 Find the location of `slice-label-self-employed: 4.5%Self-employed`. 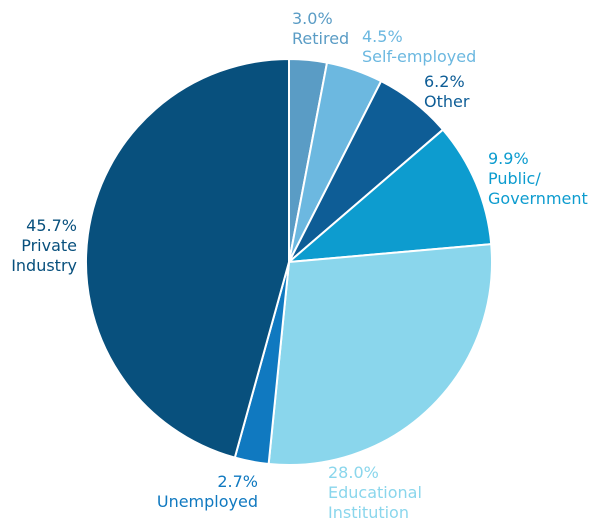

slice-label-self-employed: 4.5%Self-employed is located at coordinates (419, 46).